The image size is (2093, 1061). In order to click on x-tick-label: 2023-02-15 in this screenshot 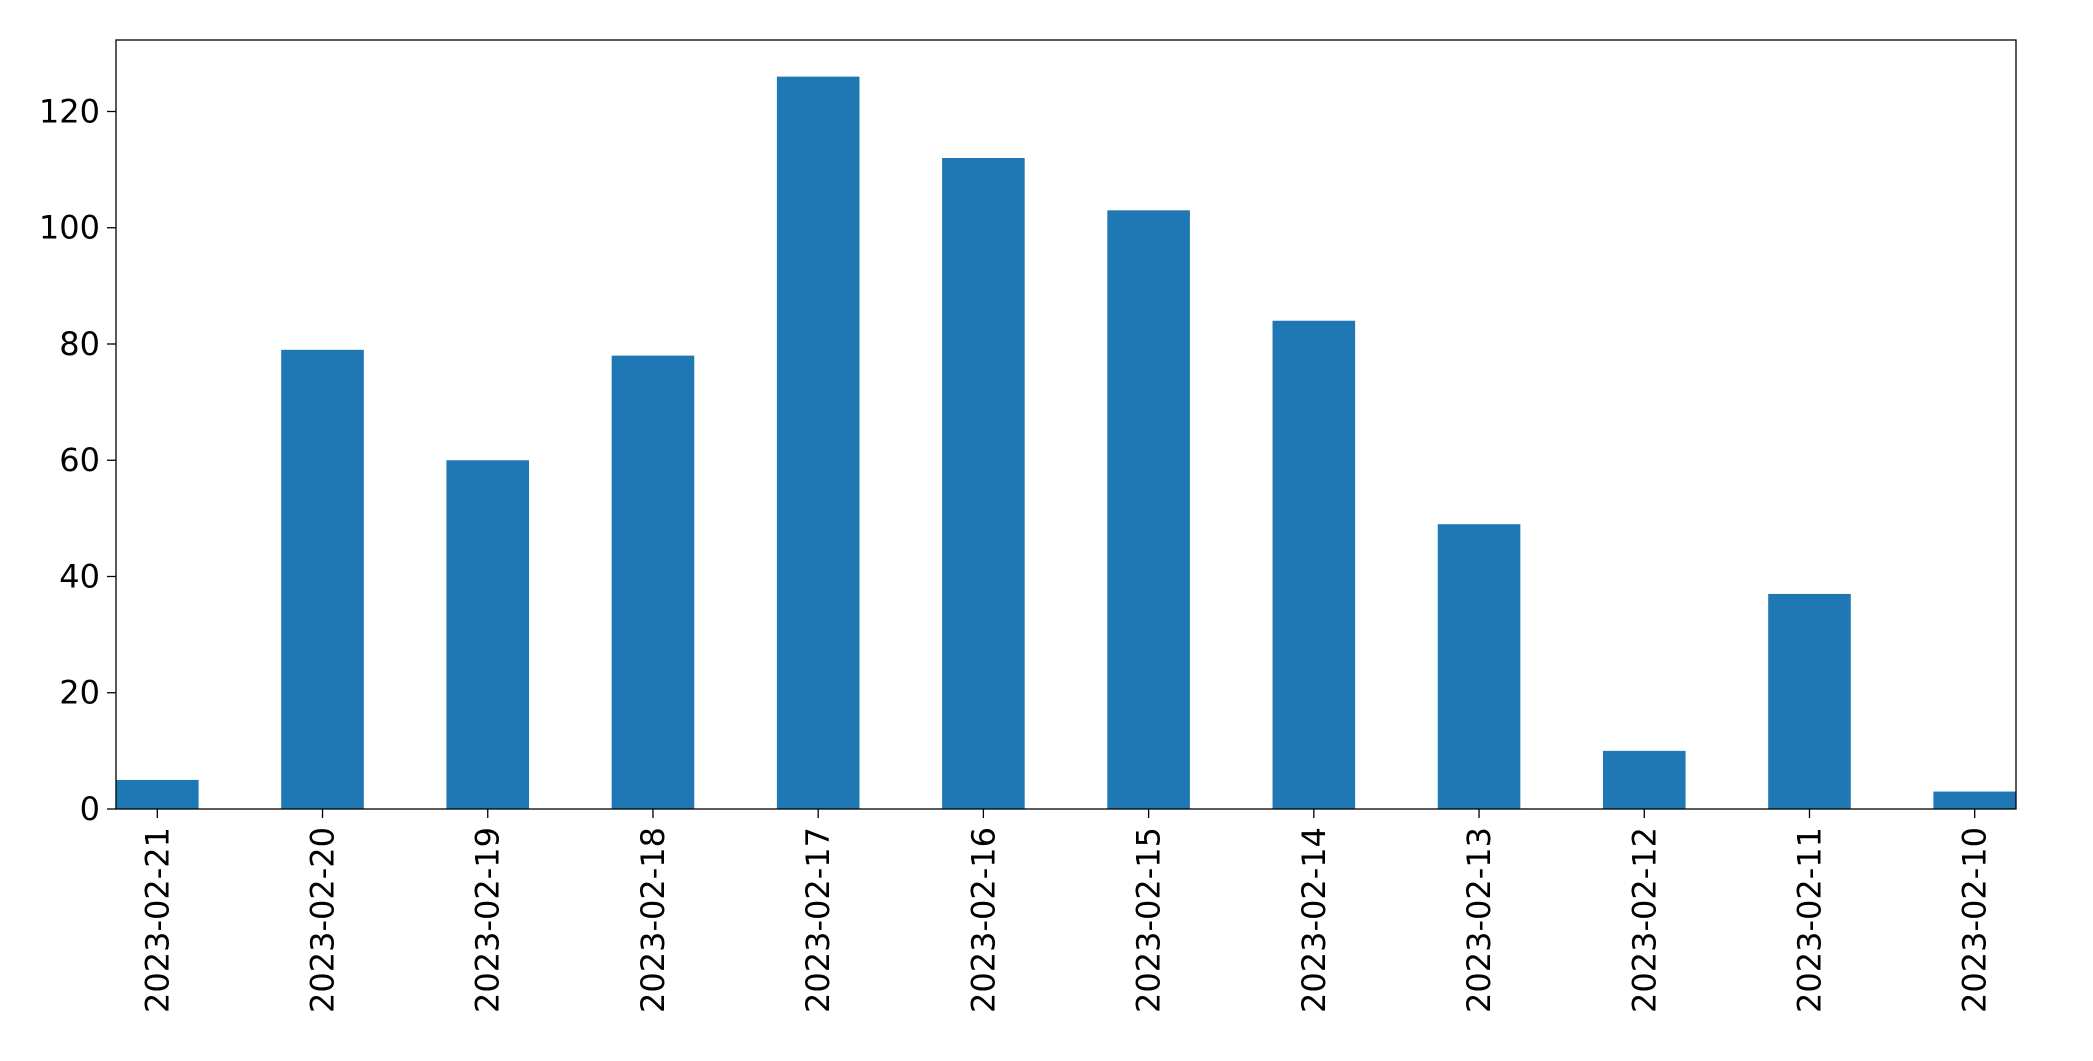, I will do `click(1149, 920)`.